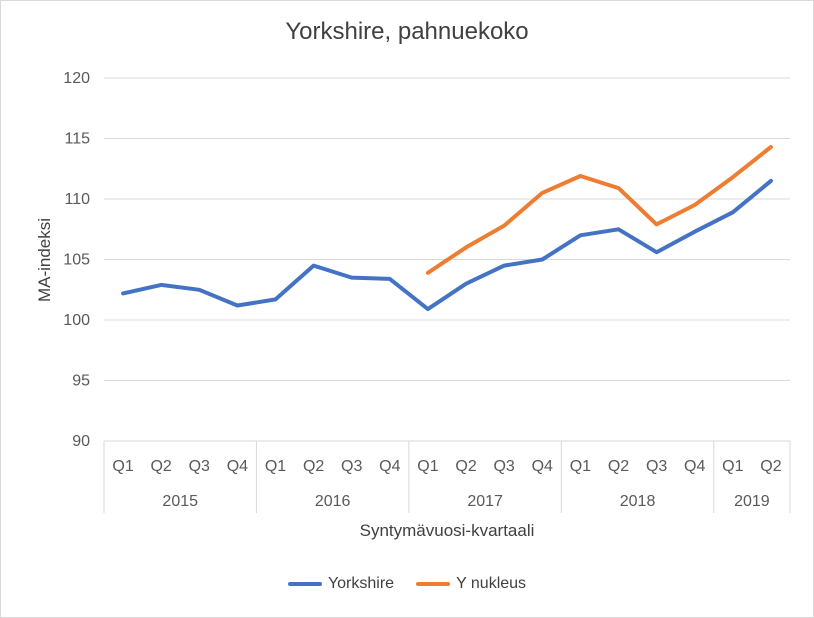  What do you see at coordinates (77, 139) in the screenshot?
I see `y-tick-label: 115` at bounding box center [77, 139].